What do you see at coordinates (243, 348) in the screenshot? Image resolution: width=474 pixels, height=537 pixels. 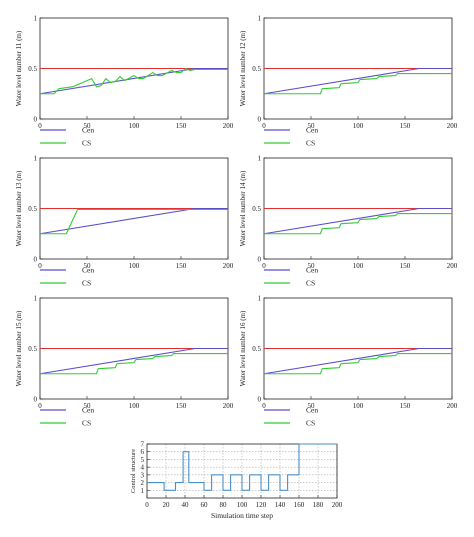 I see `y-axis-label: Water level number 16 (m)` at bounding box center [243, 348].